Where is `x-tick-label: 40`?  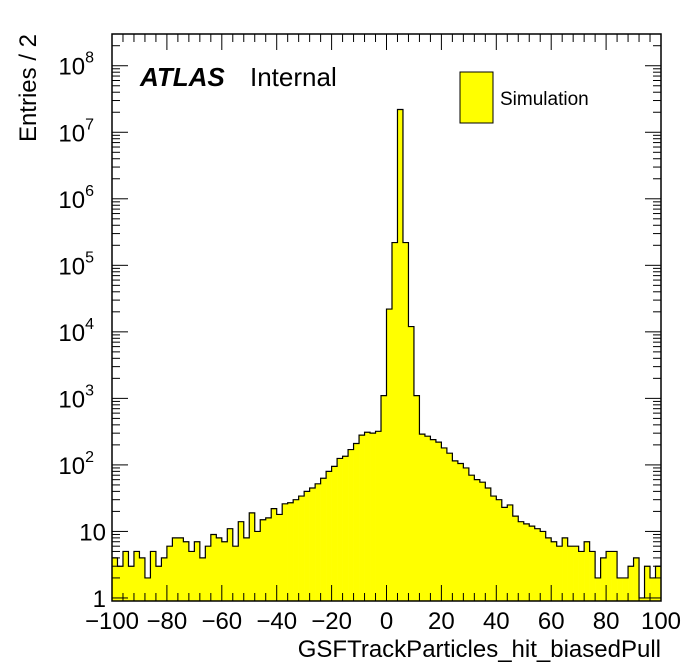 x-tick-label: 40 is located at coordinates (496, 621).